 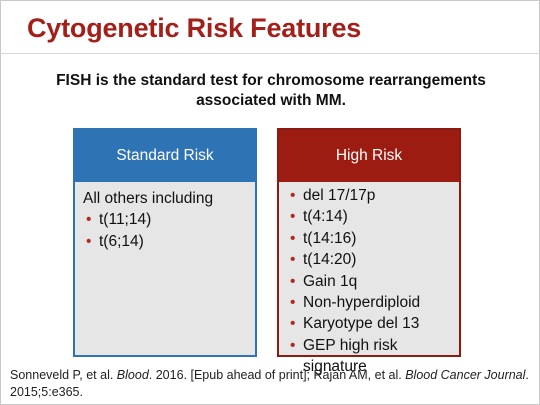 I want to click on list-item: • Gain 1q, so click(x=373, y=281).